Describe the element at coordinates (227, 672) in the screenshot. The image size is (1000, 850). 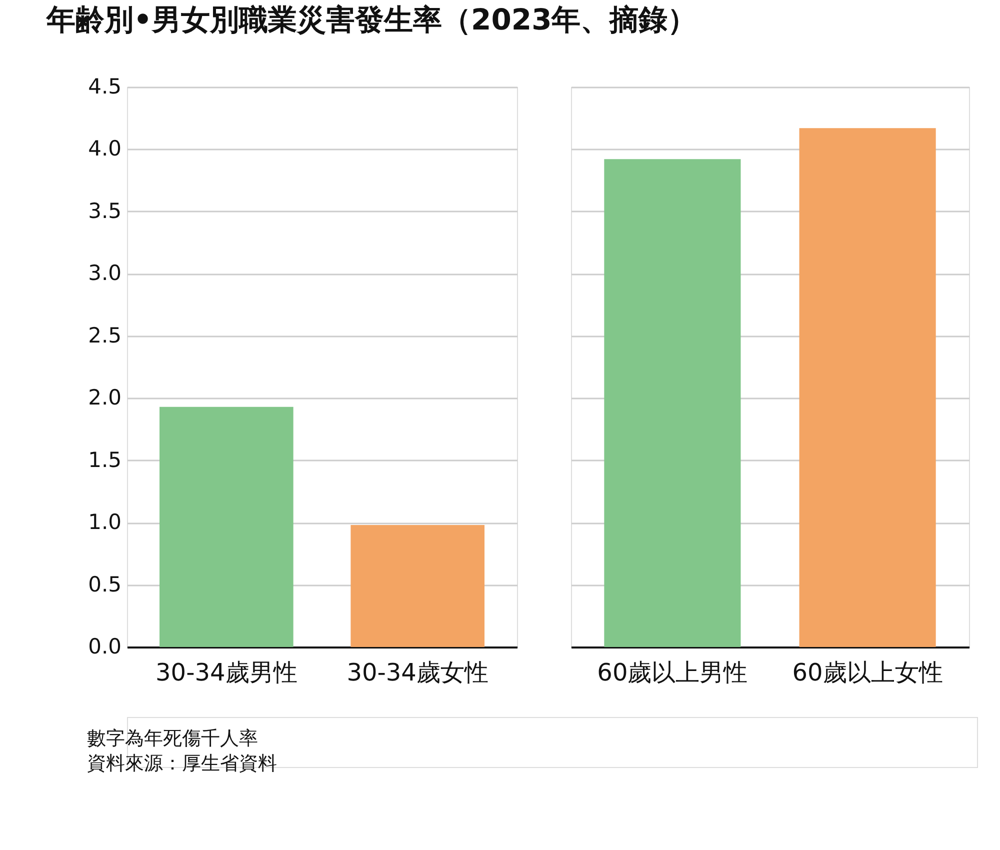
I see `x-tick-label: 30-34歲男性` at that location.